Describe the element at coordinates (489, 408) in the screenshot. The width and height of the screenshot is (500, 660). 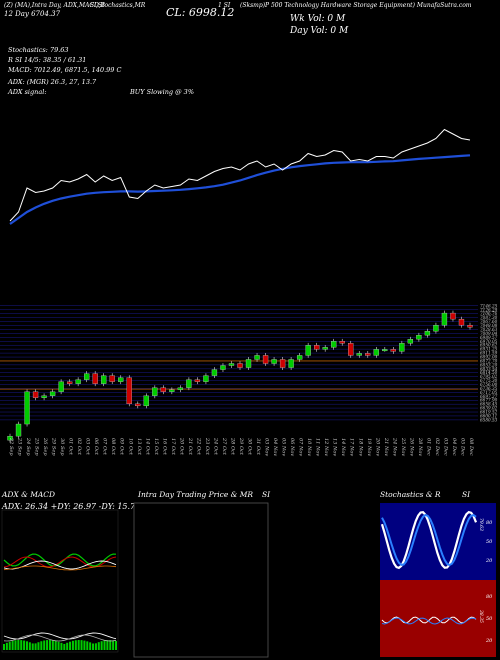
I see `price-tick-label: 6639.02` at that location.